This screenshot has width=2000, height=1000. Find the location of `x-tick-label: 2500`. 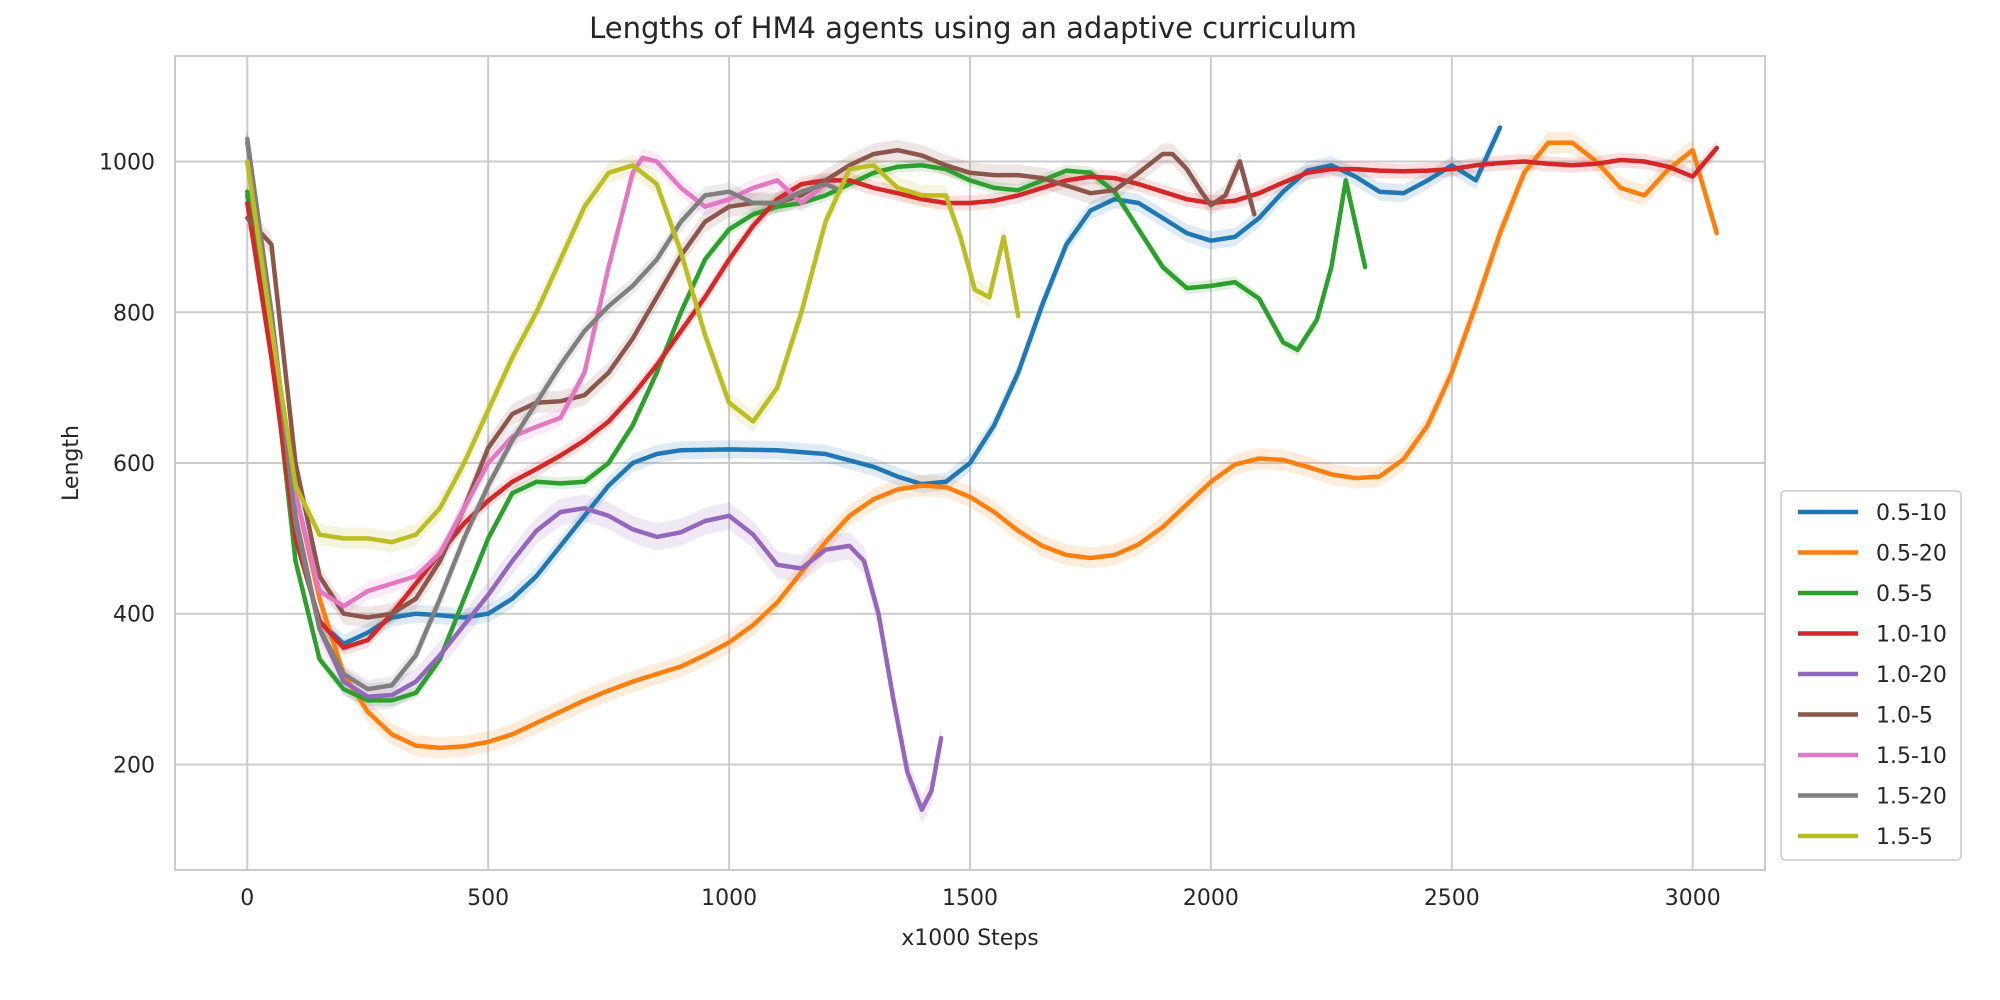

x-tick-label: 2500 is located at coordinates (1452, 898).